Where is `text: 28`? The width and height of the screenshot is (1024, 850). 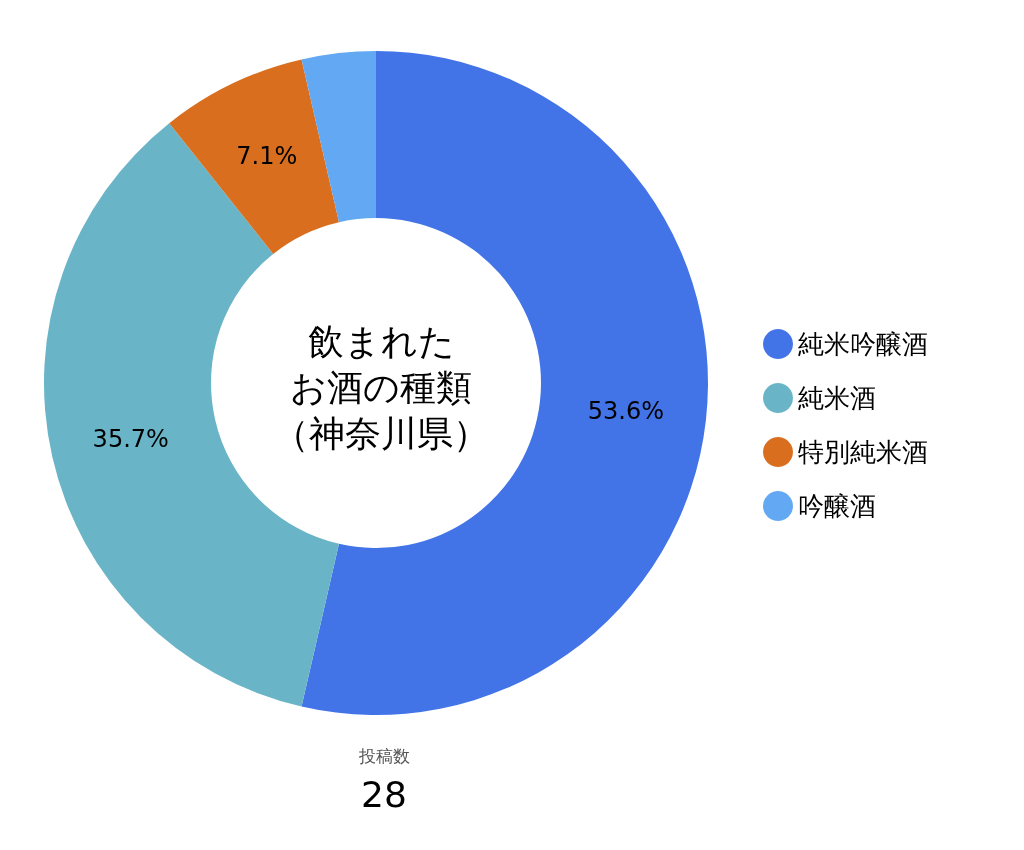
text: 28 is located at coordinates (384, 794).